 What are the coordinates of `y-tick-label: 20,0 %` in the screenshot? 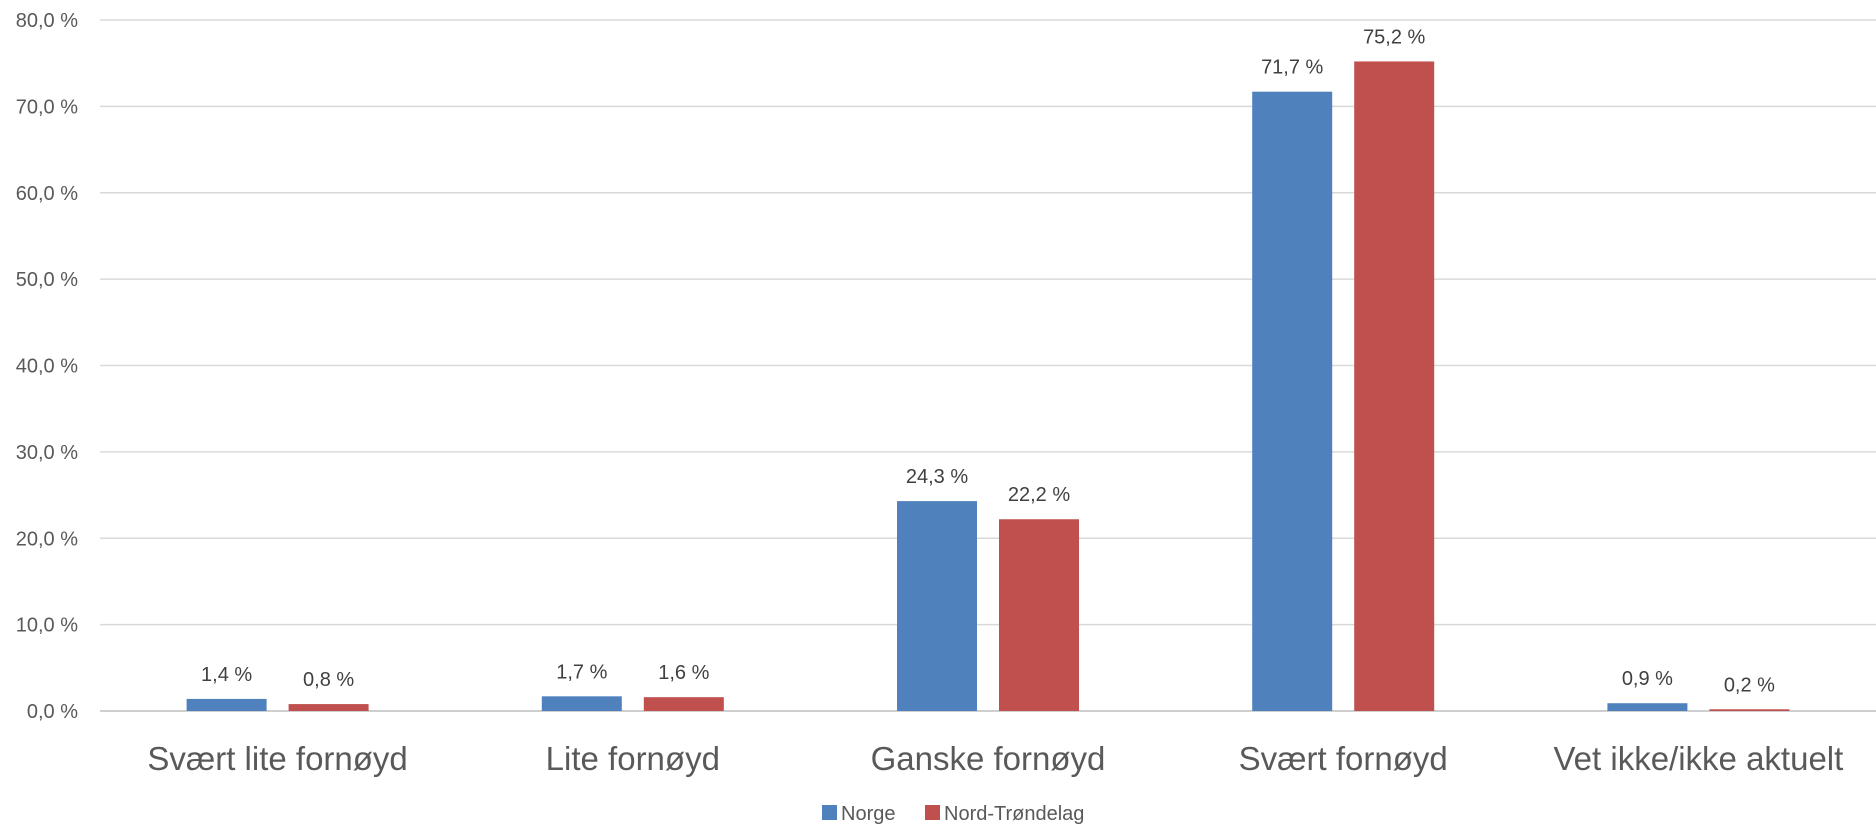 It's located at (47, 539).